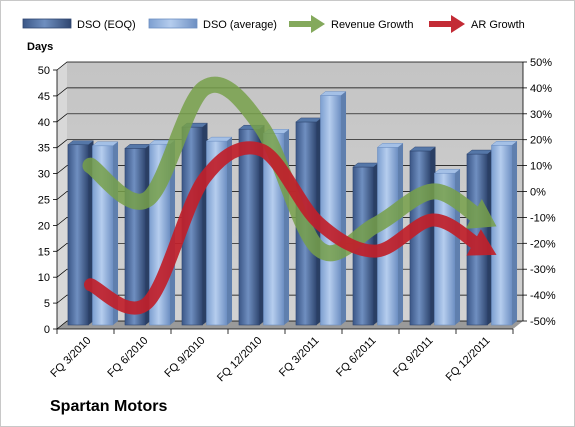  What do you see at coordinates (106, 25) in the screenshot?
I see `legend-label-dso-eoq: DSO (EOQ)` at bounding box center [106, 25].